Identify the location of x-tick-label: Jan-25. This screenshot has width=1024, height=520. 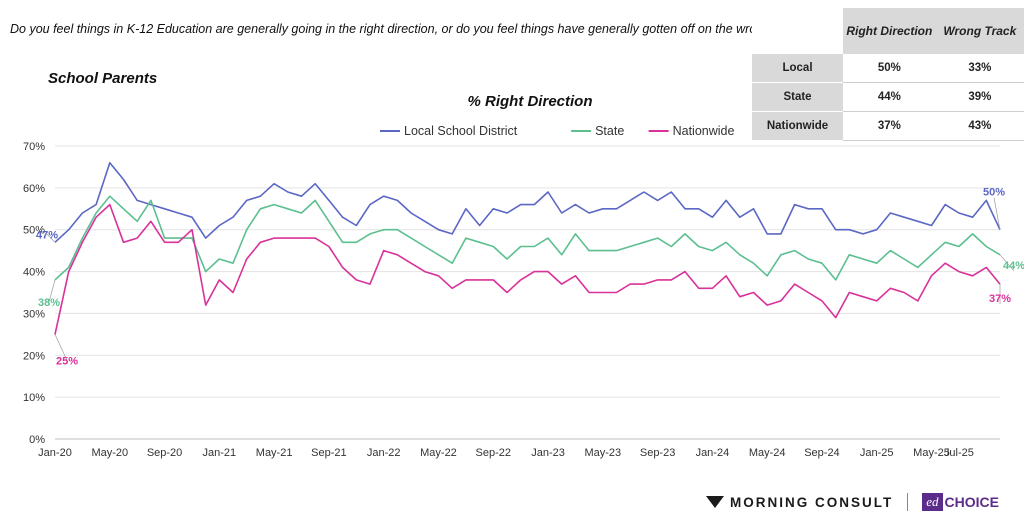
(877, 453).